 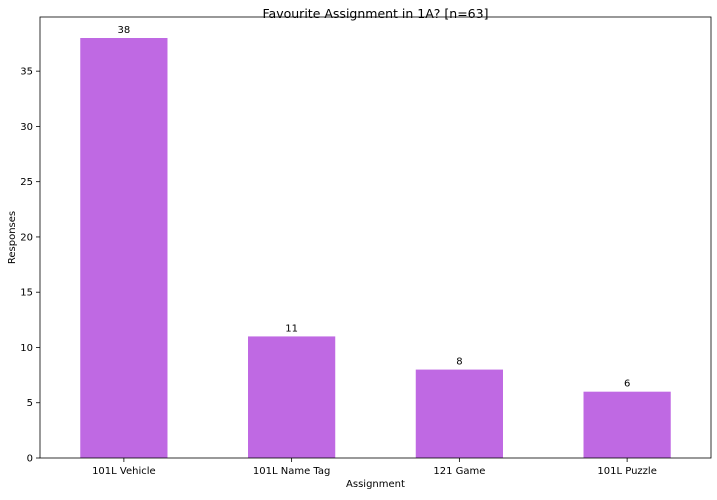 What do you see at coordinates (12, 237) in the screenshot?
I see `y-axis-label: Responses` at bounding box center [12, 237].